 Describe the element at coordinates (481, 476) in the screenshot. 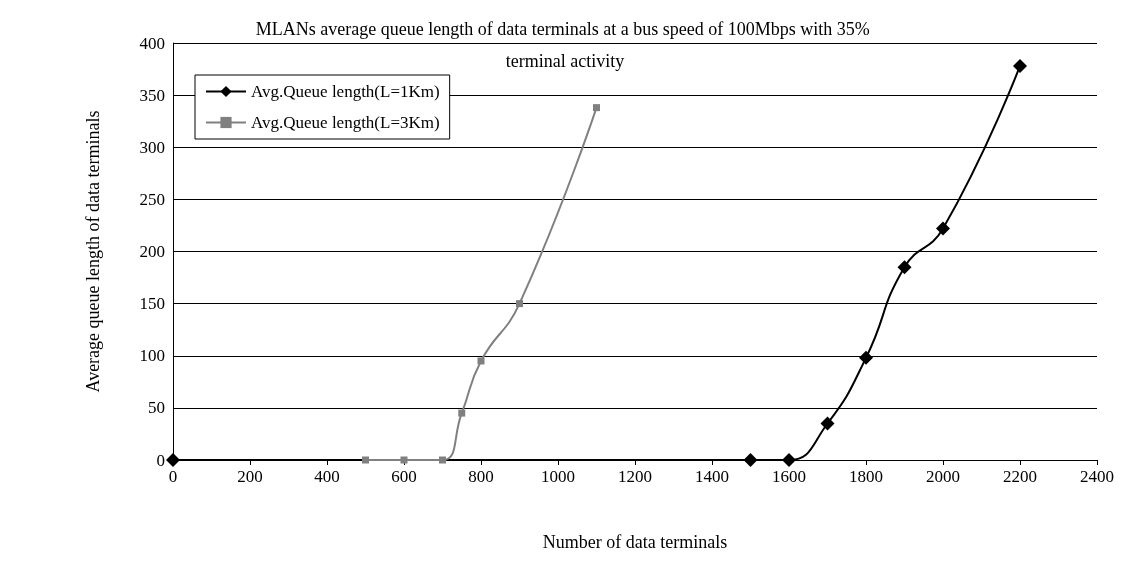

I see `x-tick-label: 800` at that location.